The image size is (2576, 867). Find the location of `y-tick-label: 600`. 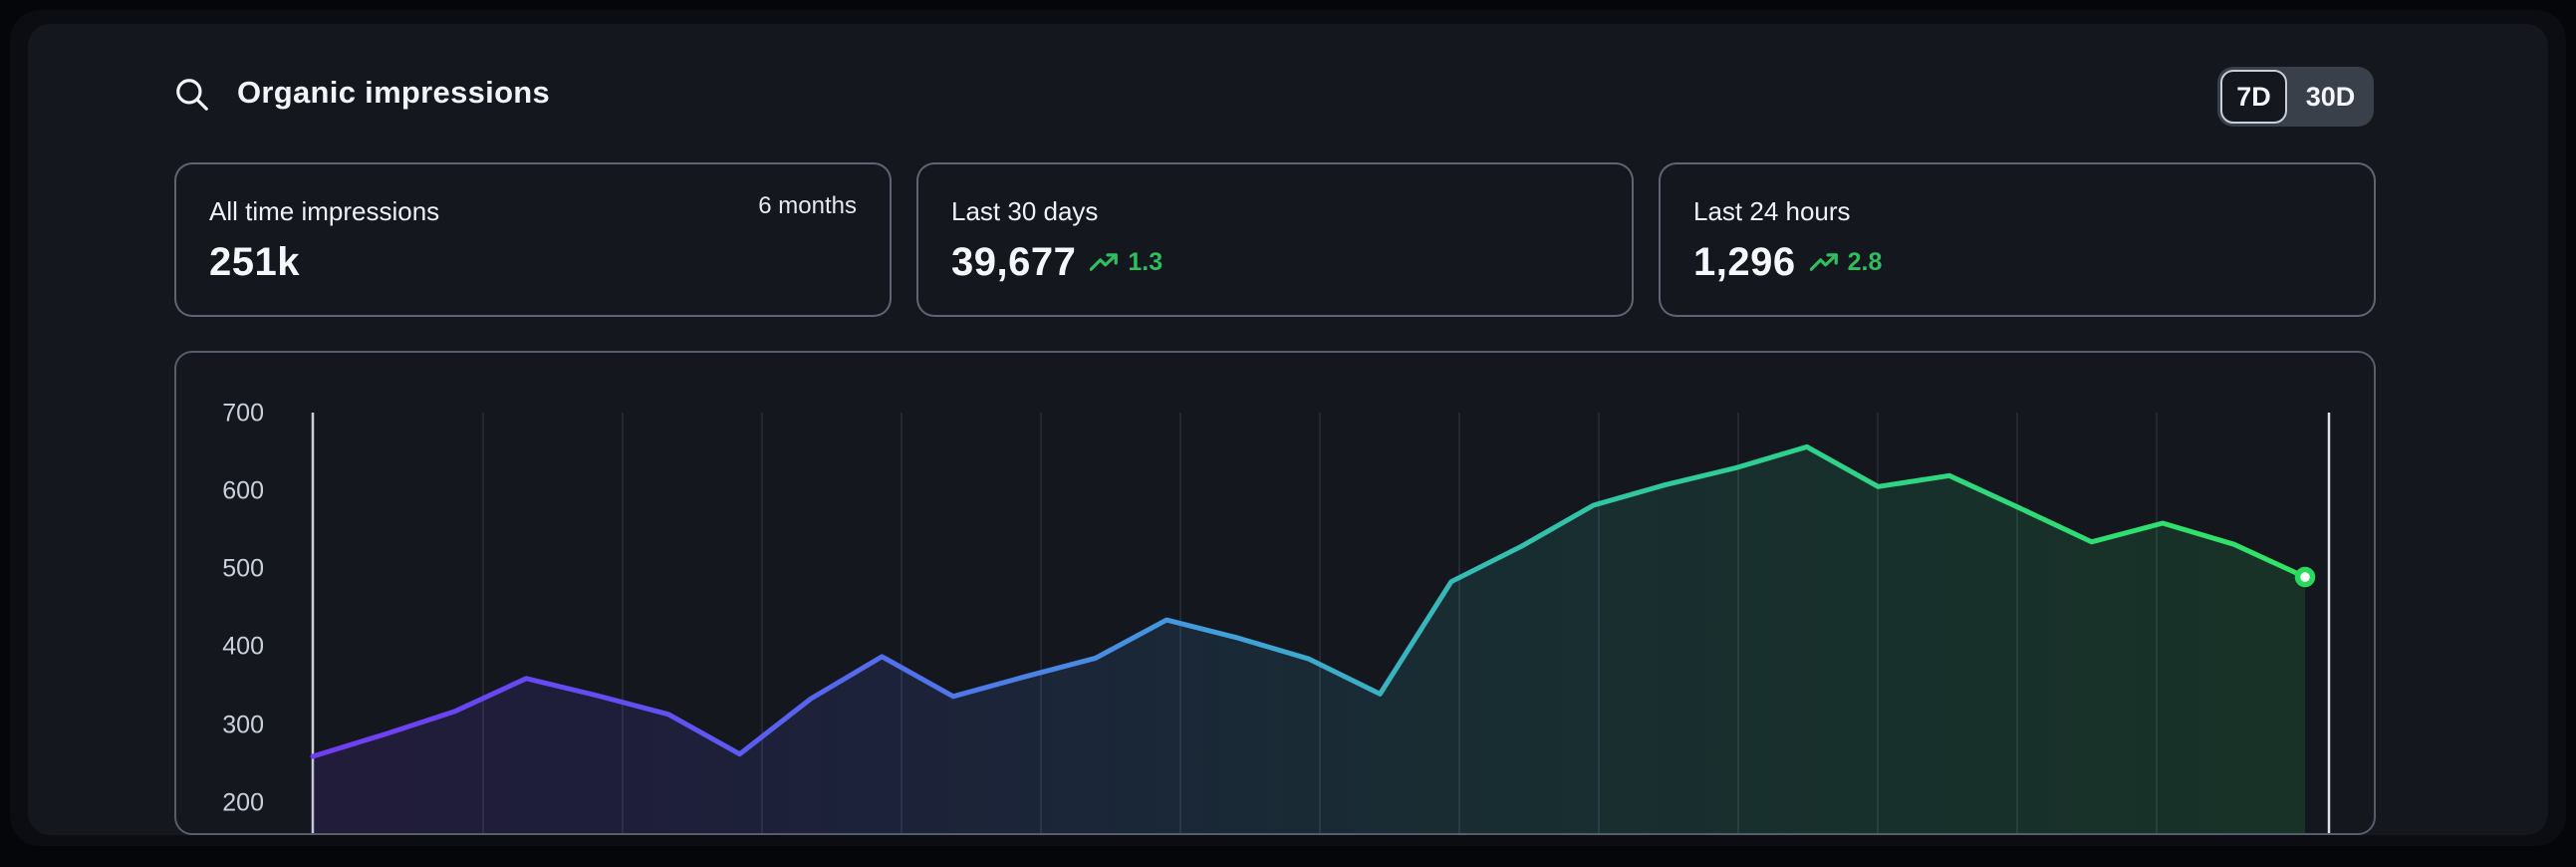

y-tick-label: 600 is located at coordinates (243, 490).